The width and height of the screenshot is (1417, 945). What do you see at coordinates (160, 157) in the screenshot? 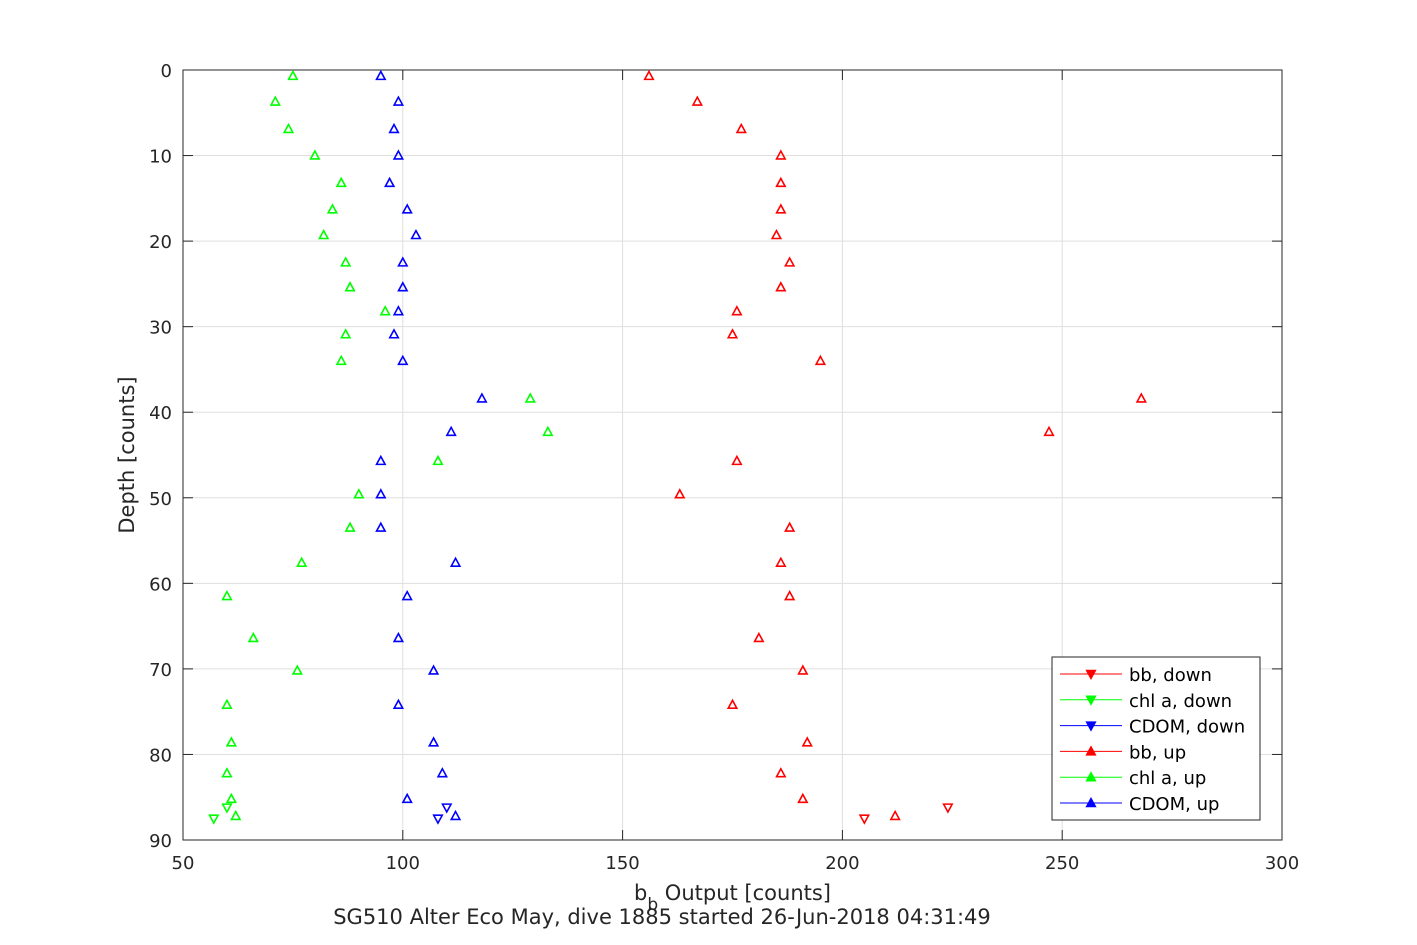
I see `y-tick-label: 10` at bounding box center [160, 157].